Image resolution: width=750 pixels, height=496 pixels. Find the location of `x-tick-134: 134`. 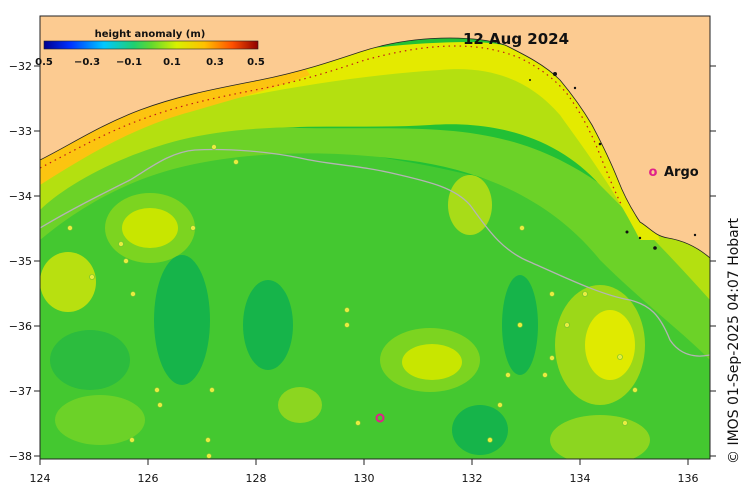

x-tick-134: 134 is located at coordinates (580, 478).